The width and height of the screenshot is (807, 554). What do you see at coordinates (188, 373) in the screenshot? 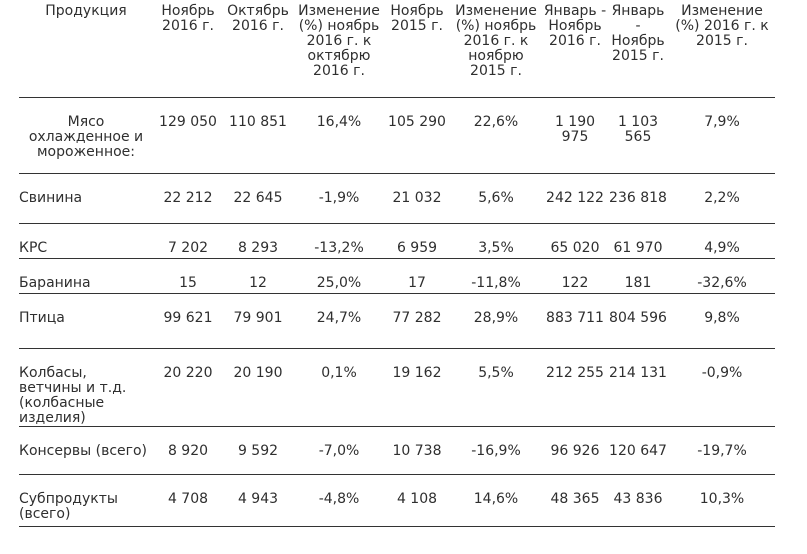
I see `cell: 20 220` at bounding box center [188, 373].